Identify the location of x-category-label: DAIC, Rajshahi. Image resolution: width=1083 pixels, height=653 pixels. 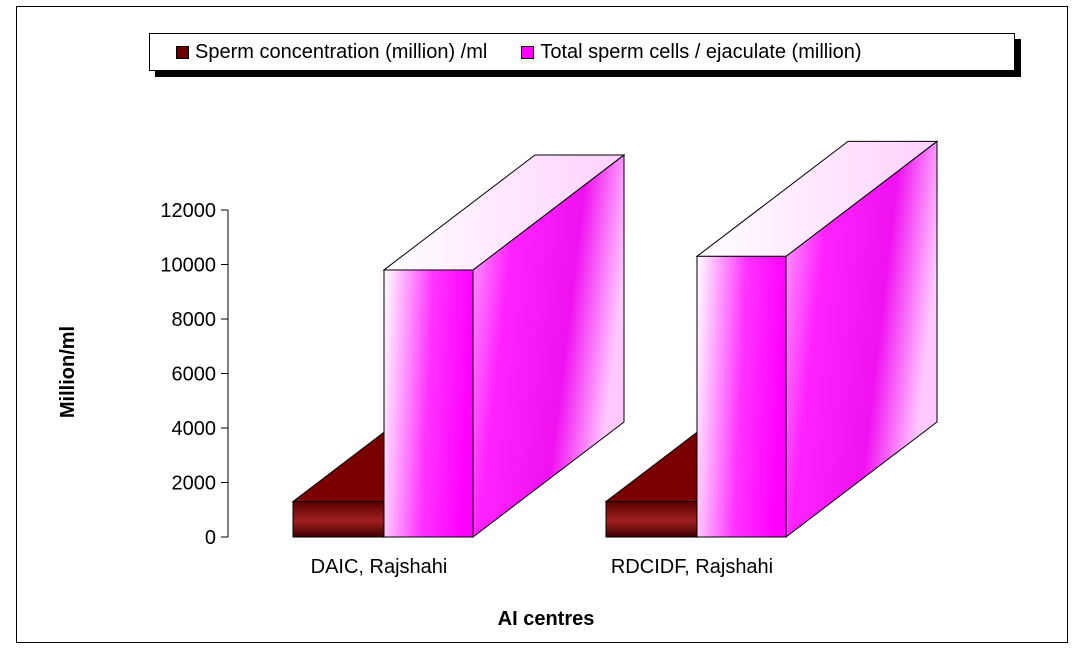
(379, 567).